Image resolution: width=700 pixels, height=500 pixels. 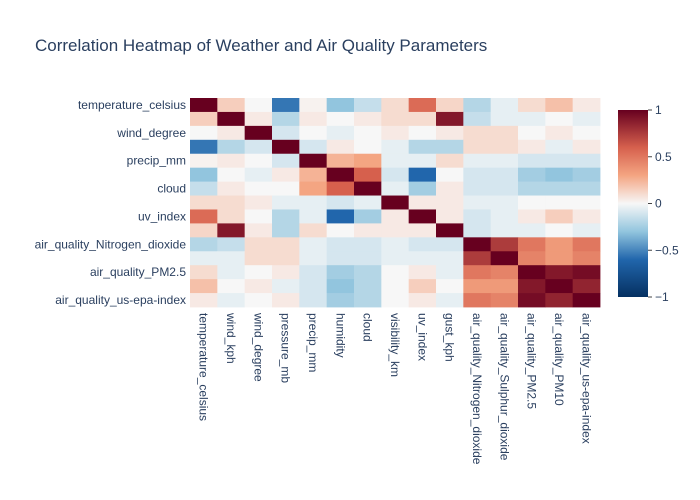 What do you see at coordinates (658, 110) in the screenshot?
I see `colorbar-tick-label: 1` at bounding box center [658, 110].